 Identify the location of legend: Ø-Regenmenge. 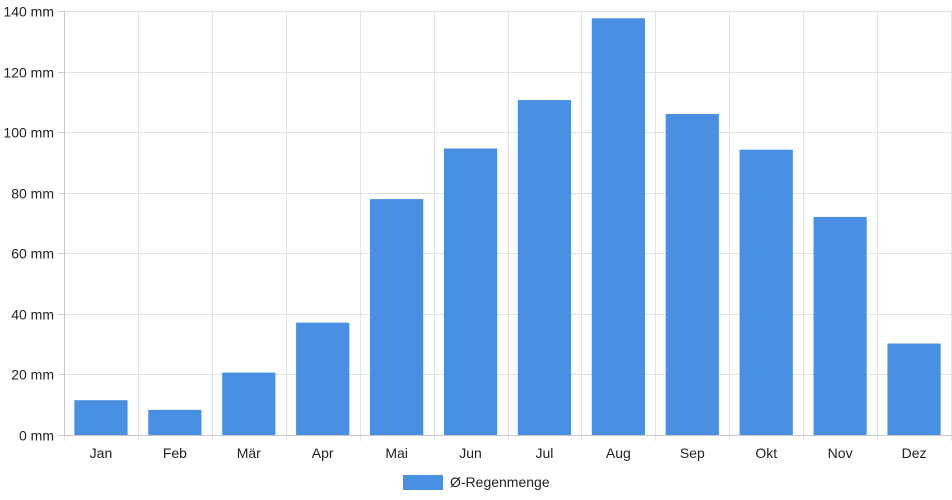
(476, 482).